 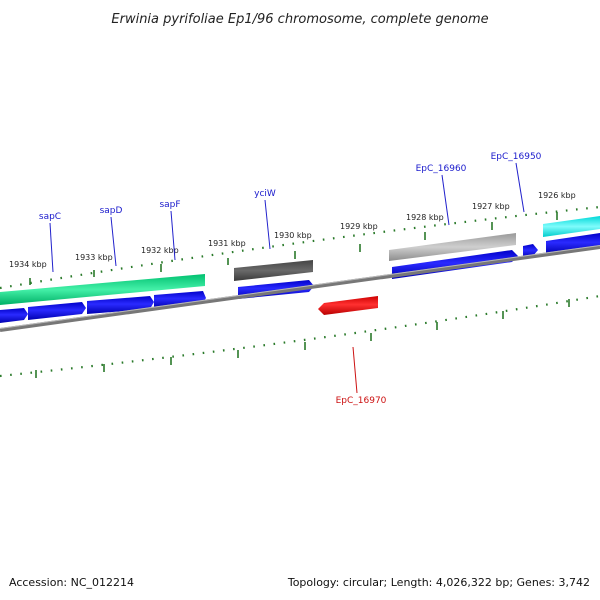 I want to click on tick-label: 1933 kbp, so click(x=94, y=257).